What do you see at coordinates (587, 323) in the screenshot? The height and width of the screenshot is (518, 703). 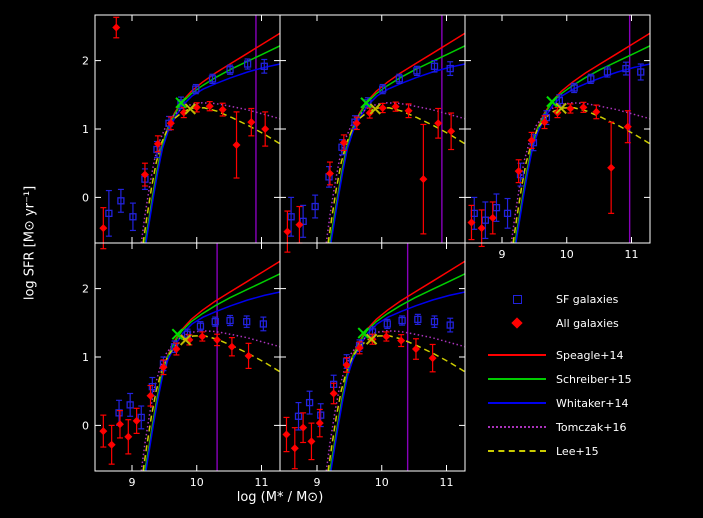 I see `legend-label: All galaxies` at bounding box center [587, 323].